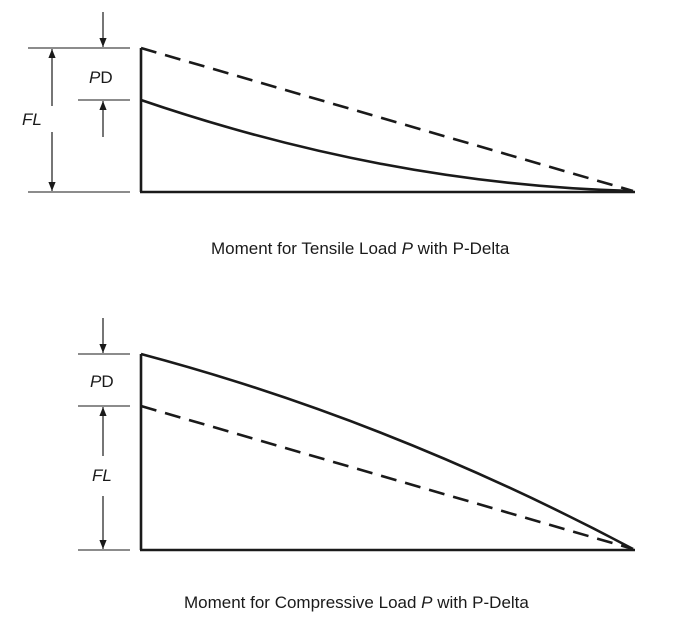 The image size is (673, 629). What do you see at coordinates (360, 248) in the screenshot?
I see `tensile-caption: Moment for Tensile Load P with P-Delta` at bounding box center [360, 248].